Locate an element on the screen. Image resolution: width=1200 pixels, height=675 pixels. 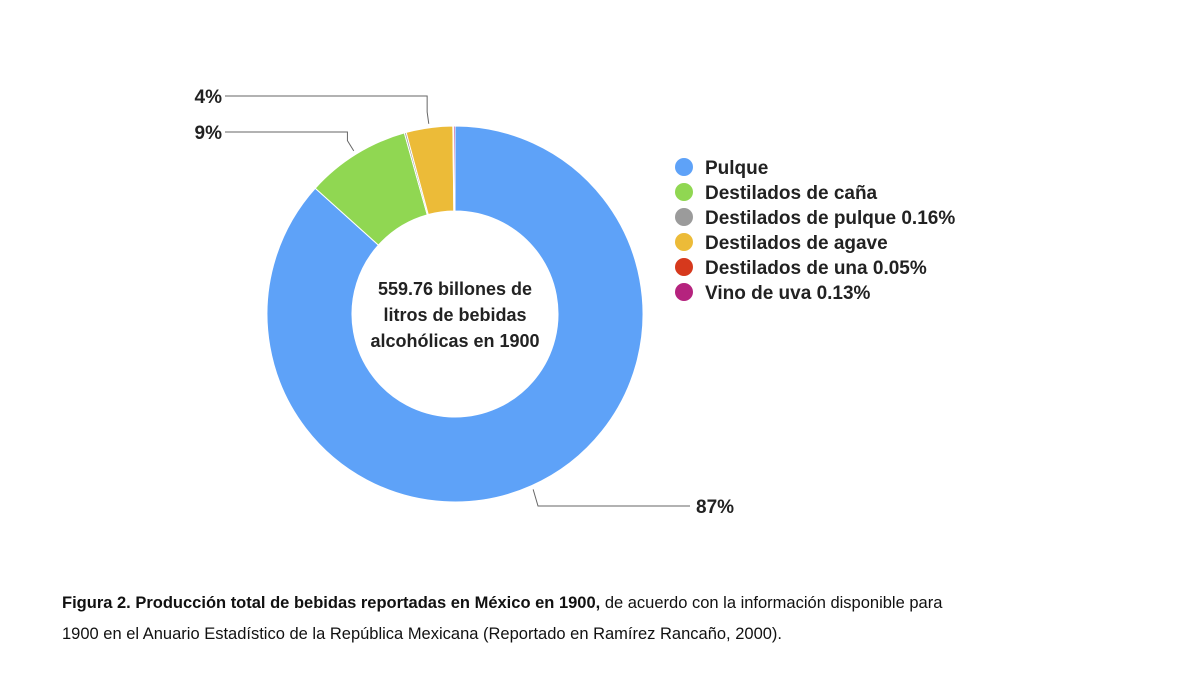
slice-percent-label: 87% is located at coordinates (715, 507).